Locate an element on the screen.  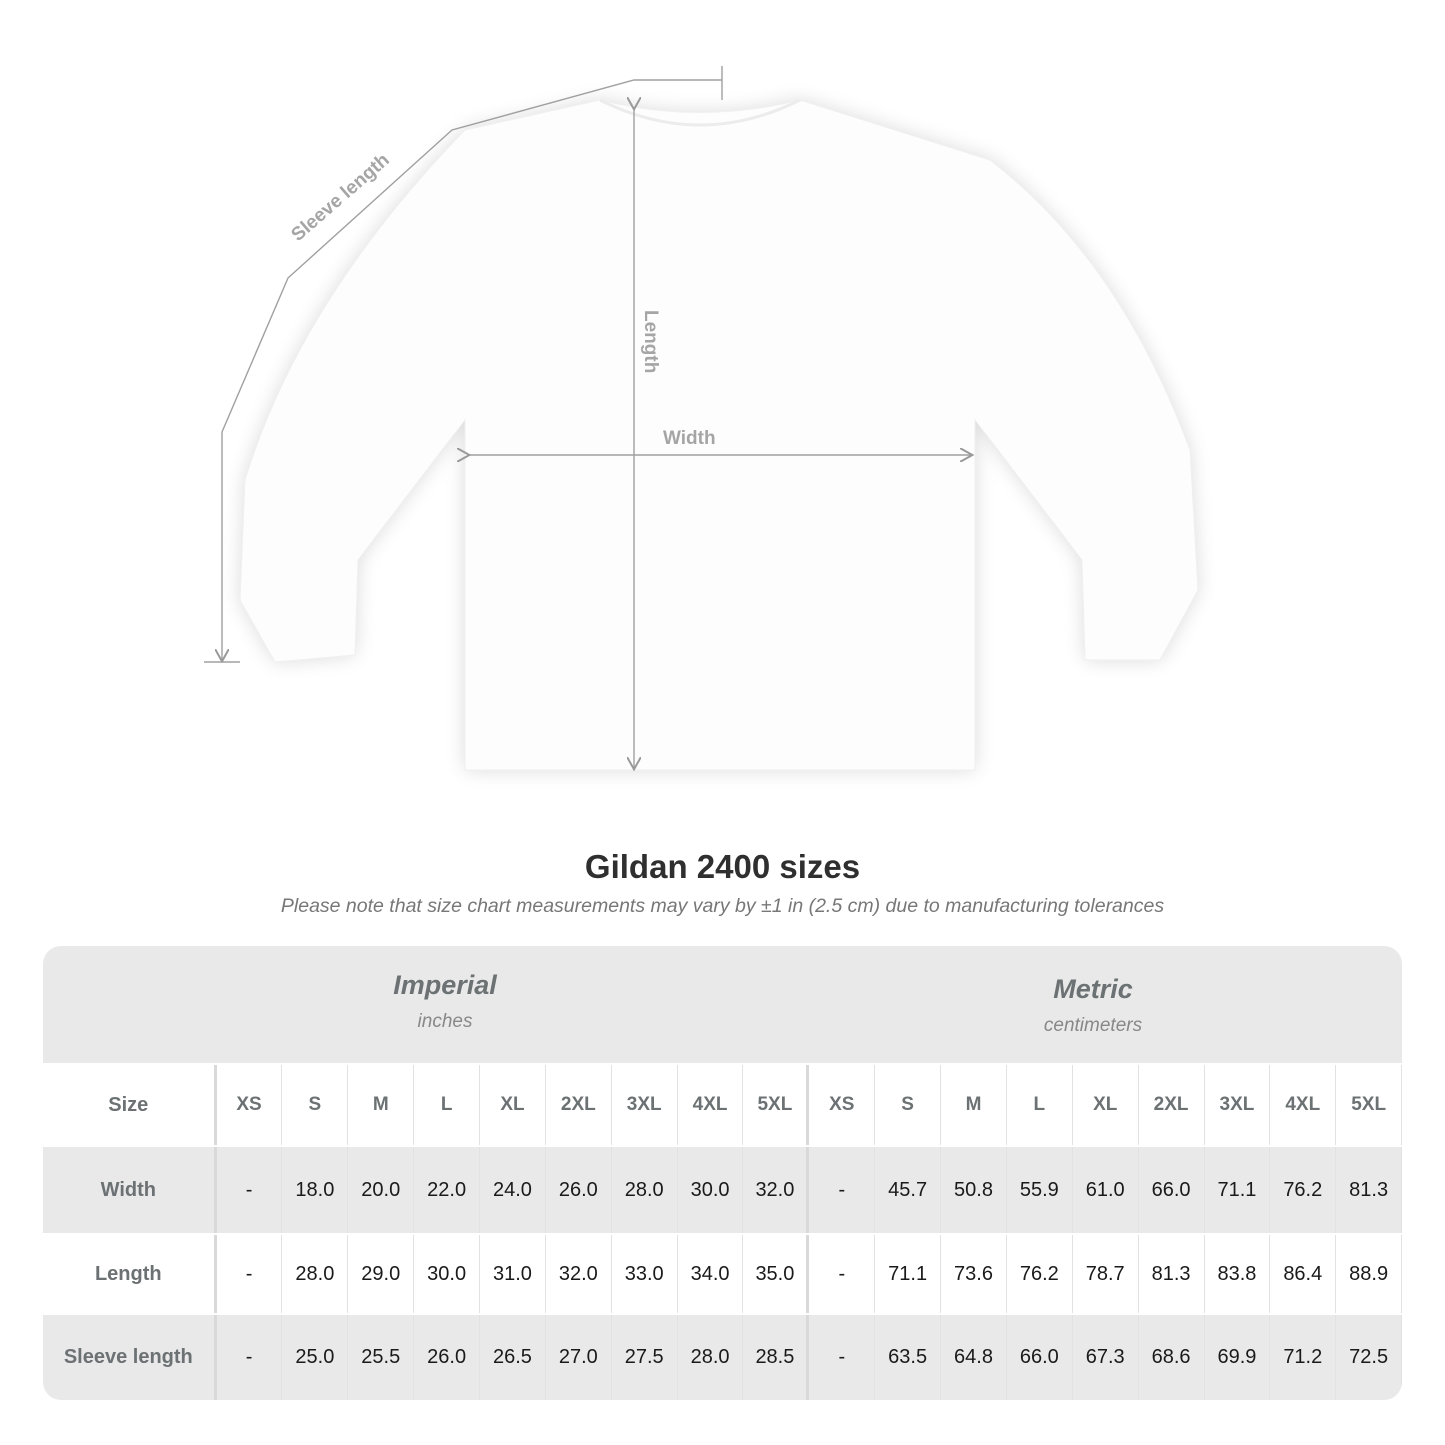
imperial-size-l: L is located at coordinates (447, 1105).